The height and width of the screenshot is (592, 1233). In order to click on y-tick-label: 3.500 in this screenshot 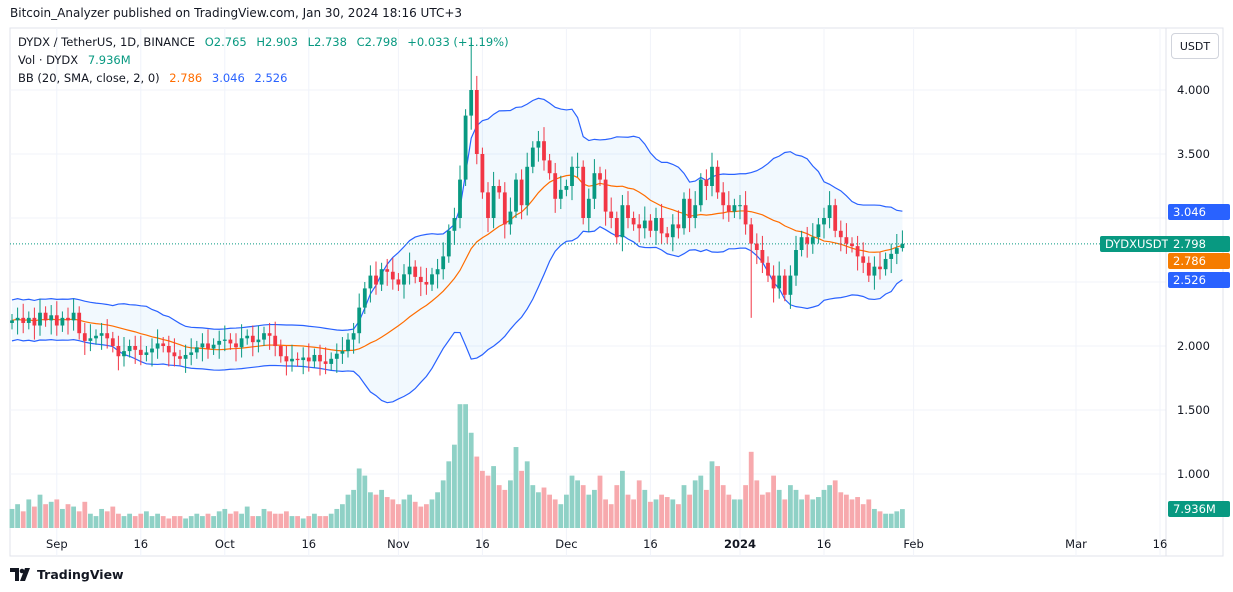, I will do `click(1193, 154)`.